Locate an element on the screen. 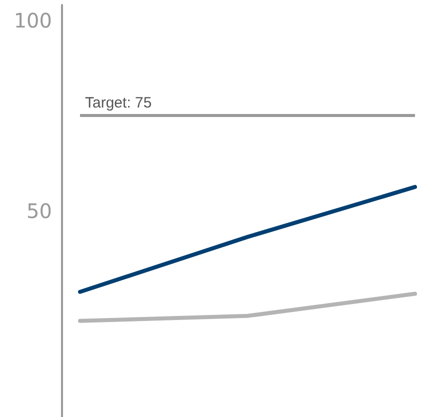 The width and height of the screenshot is (422, 417). y-tick-label: 100 is located at coordinates (33, 20).